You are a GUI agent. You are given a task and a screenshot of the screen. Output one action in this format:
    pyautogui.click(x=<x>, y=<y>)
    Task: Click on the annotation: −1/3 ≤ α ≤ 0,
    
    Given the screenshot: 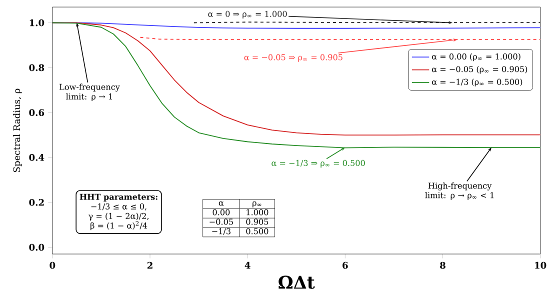 What is the action you would take?
    pyautogui.click(x=118, y=206)
    